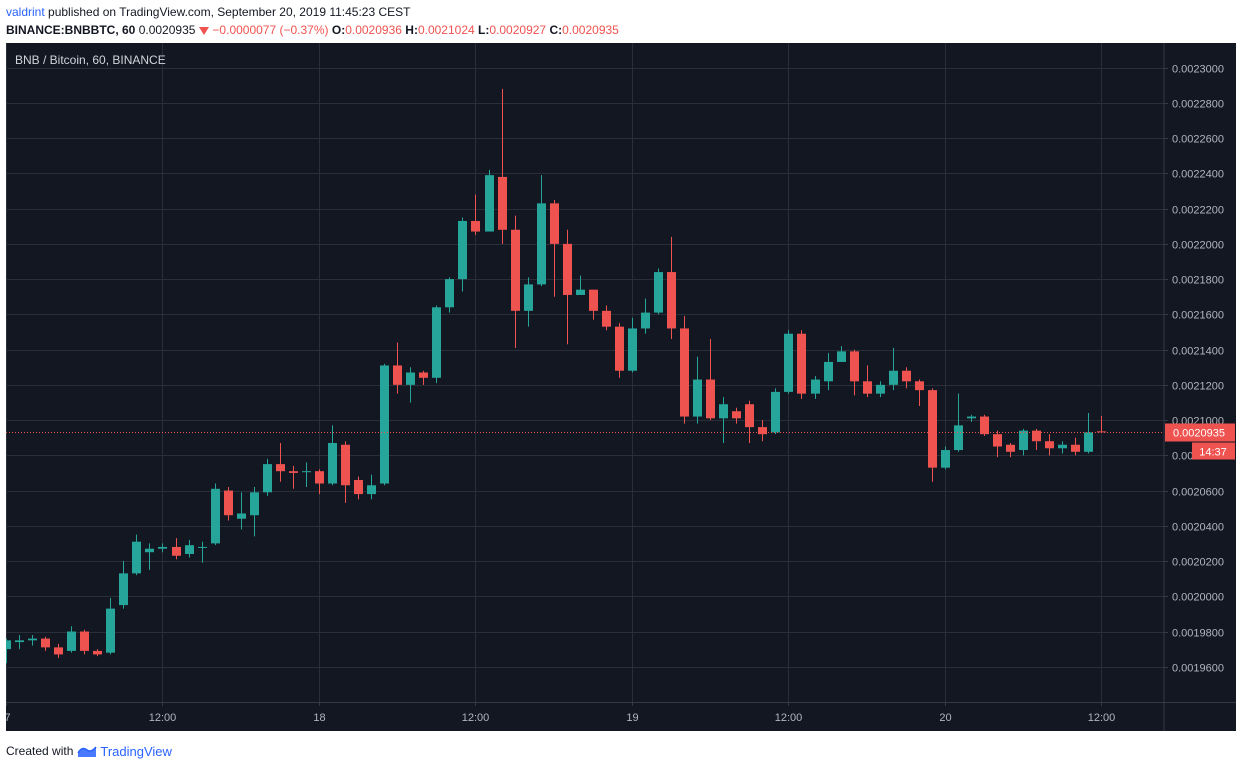  What do you see at coordinates (1198, 352) in the screenshot?
I see `price-tick-label: 0.0021400` at bounding box center [1198, 352].